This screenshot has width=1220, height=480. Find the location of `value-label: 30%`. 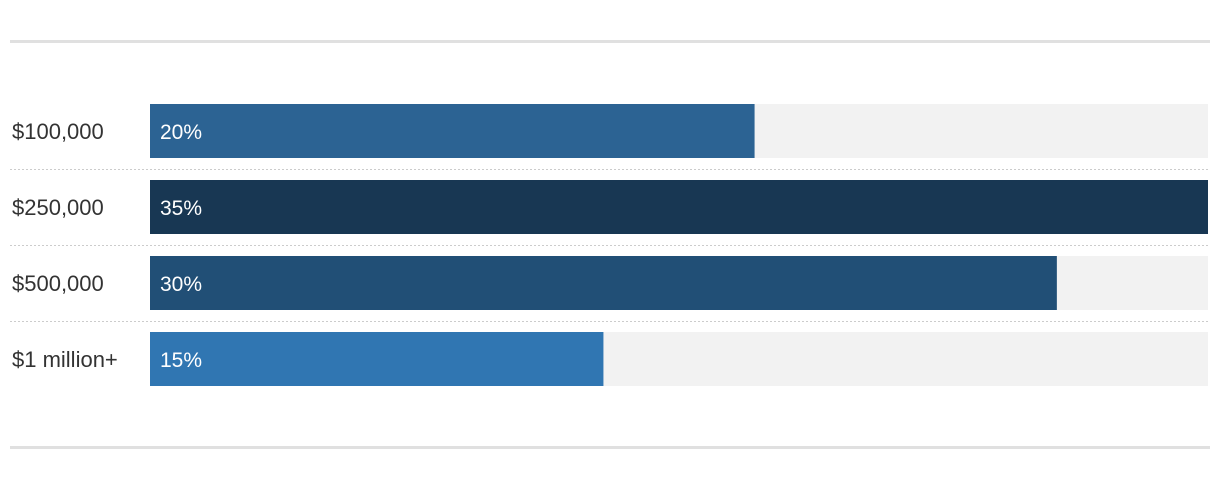

value-label: 30% is located at coordinates (181, 284).